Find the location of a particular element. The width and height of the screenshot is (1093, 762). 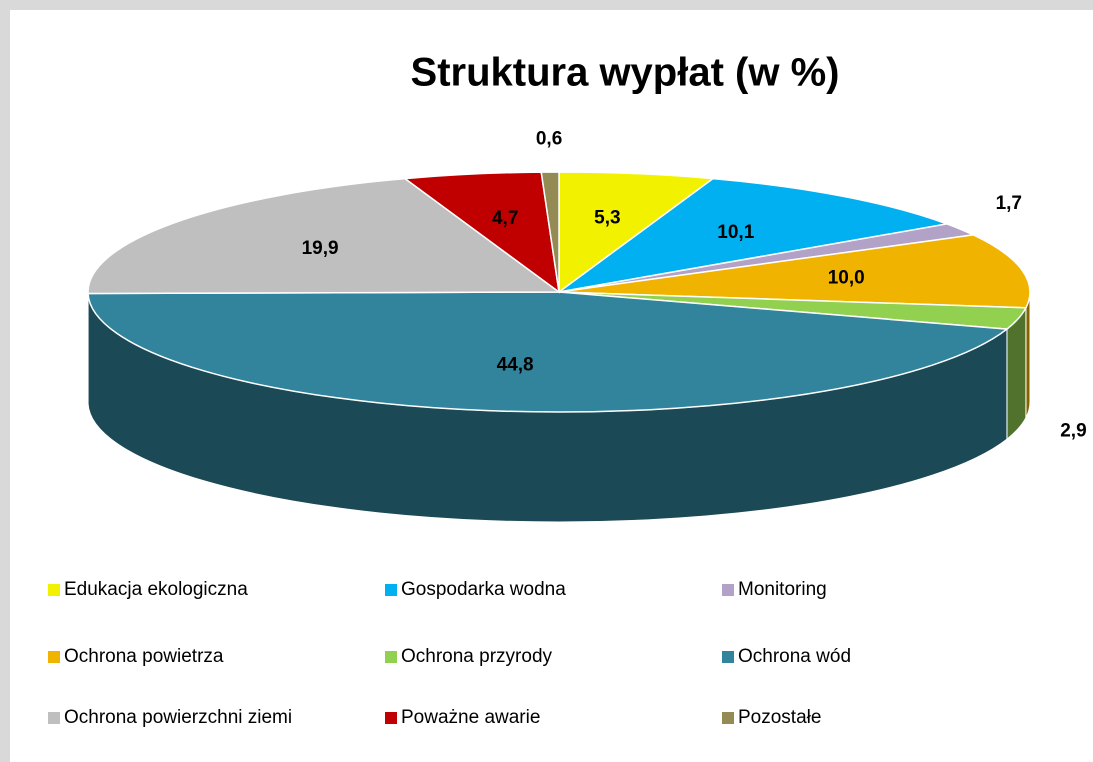

legend-label: Ochrona przyrody is located at coordinates (477, 656).